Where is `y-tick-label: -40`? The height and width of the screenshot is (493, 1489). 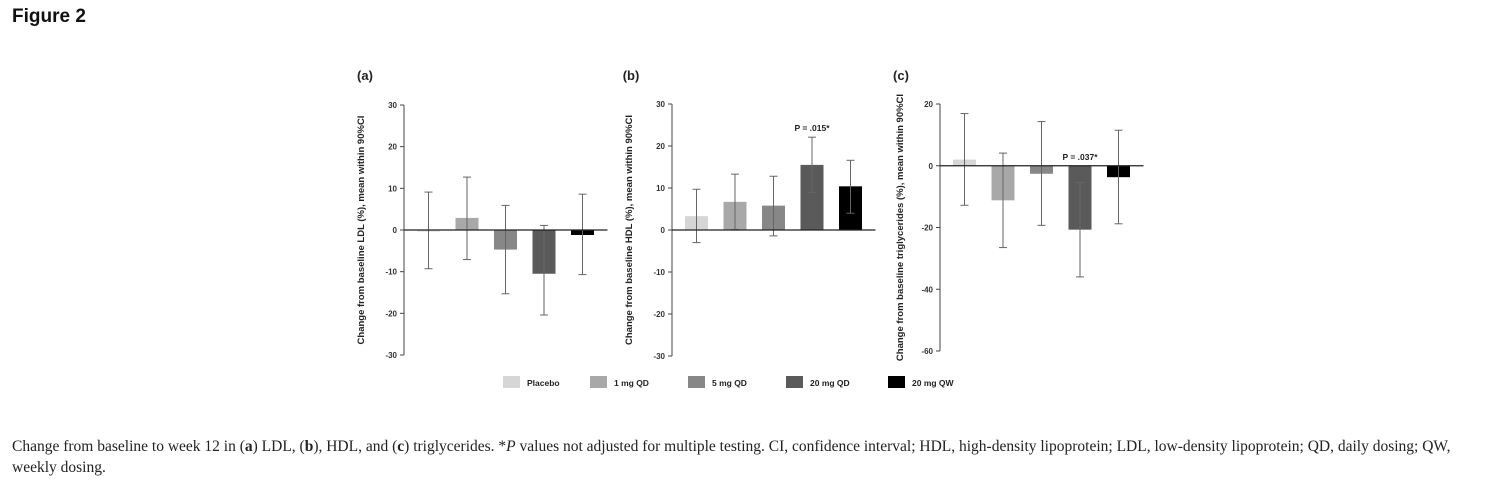 y-tick-label: -40 is located at coordinates (927, 289).